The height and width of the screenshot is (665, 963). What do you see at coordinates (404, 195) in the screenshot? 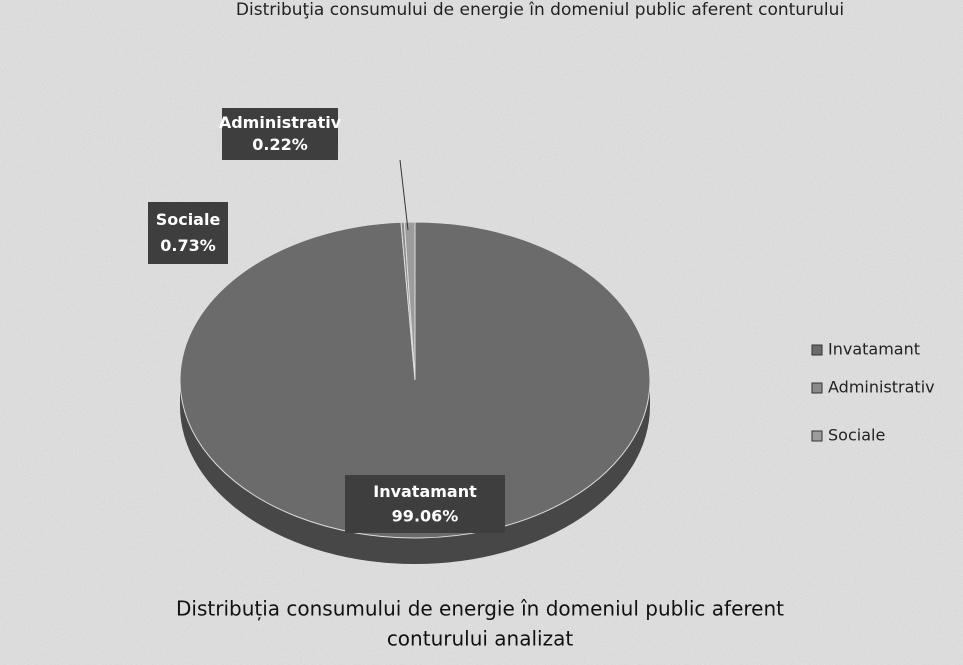
I see `leader-line` at bounding box center [404, 195].